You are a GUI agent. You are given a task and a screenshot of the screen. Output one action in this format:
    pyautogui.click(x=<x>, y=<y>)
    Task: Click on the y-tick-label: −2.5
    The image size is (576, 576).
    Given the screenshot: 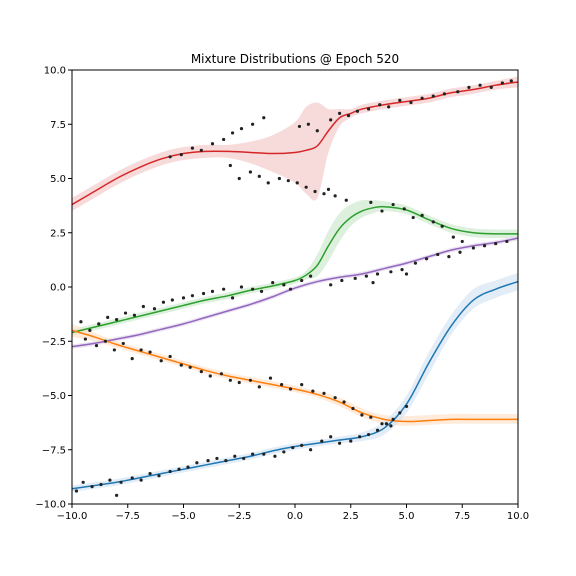 What is the action you would take?
    pyautogui.click(x=54, y=342)
    